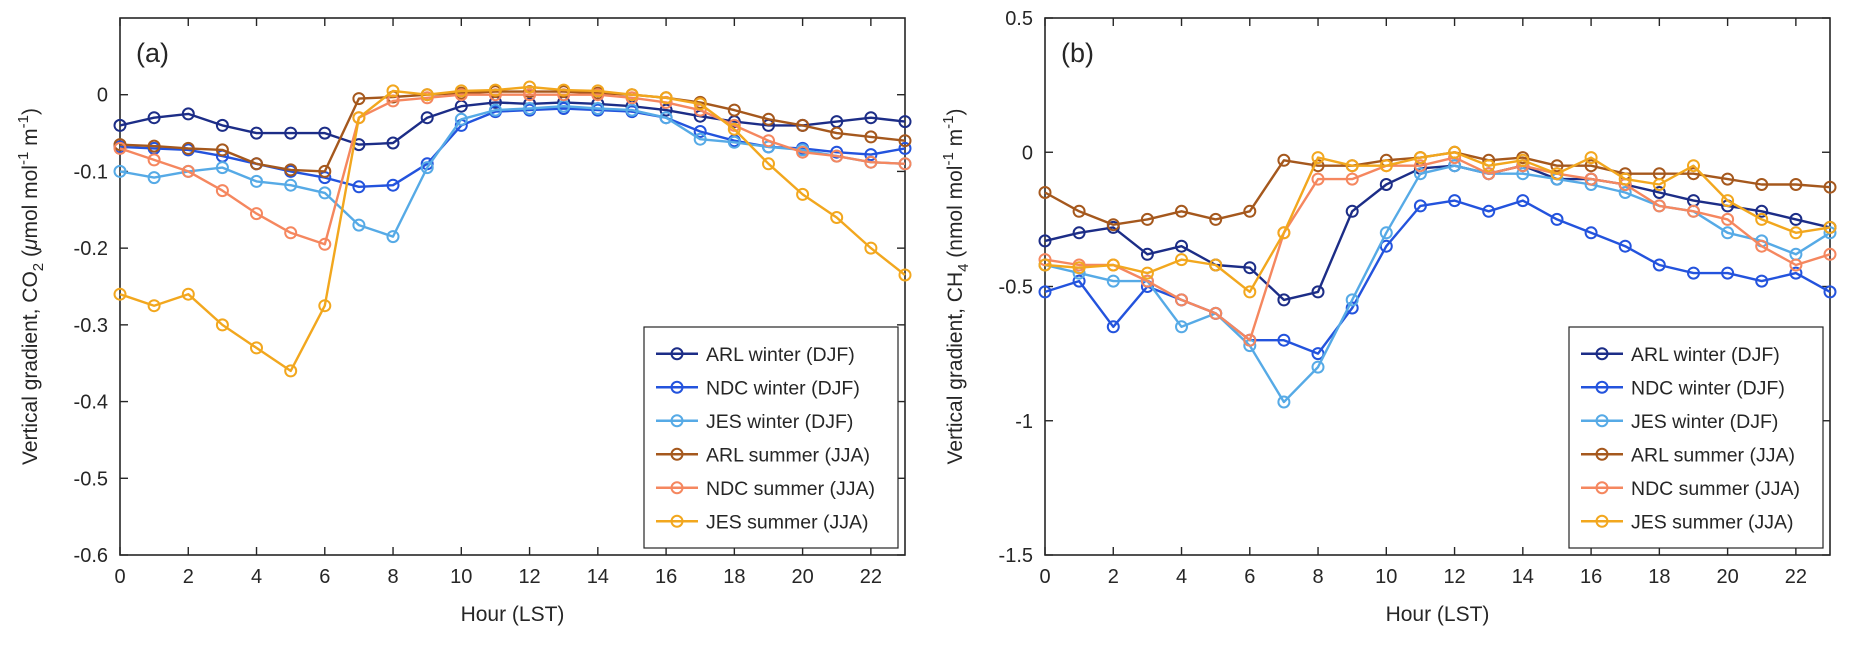 The height and width of the screenshot is (657, 1850). Describe the element at coordinates (119, 577) in the screenshot. I see `x-tick-label: 0` at that location.